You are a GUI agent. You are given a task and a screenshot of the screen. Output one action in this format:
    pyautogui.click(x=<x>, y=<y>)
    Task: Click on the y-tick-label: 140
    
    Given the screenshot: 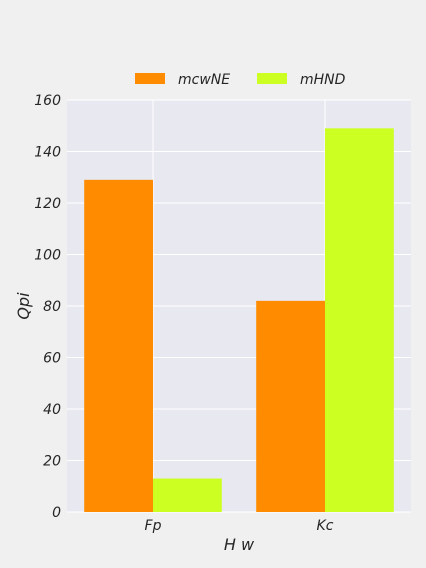 What is the action you would take?
    pyautogui.click(x=47, y=153)
    